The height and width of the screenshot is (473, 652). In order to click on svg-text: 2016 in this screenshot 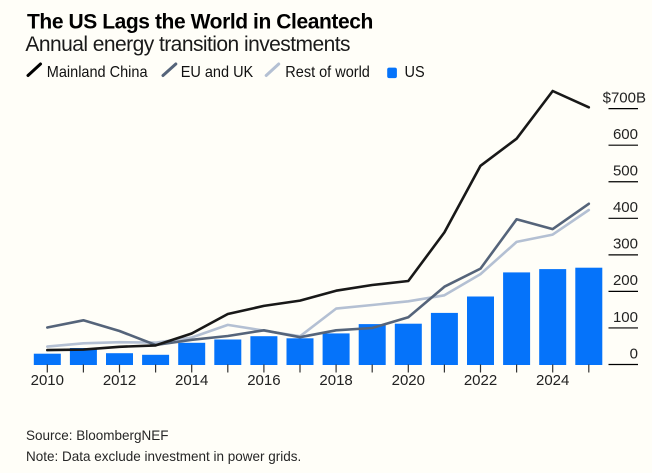, I will do `click(263, 380)`.